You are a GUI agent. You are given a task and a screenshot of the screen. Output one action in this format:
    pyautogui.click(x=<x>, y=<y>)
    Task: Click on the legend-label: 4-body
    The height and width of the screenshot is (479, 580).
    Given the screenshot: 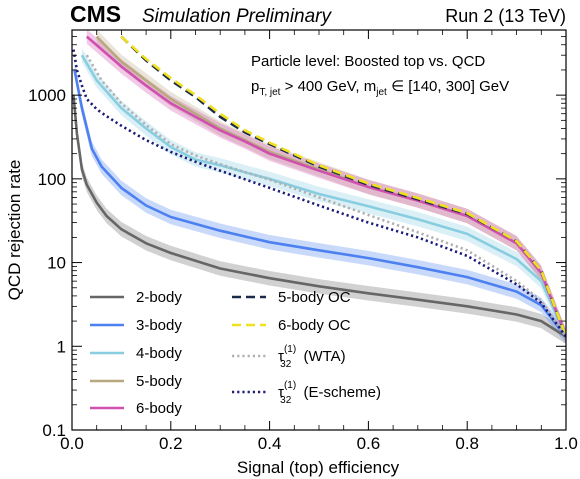 What is the action you would take?
    pyautogui.click(x=159, y=353)
    